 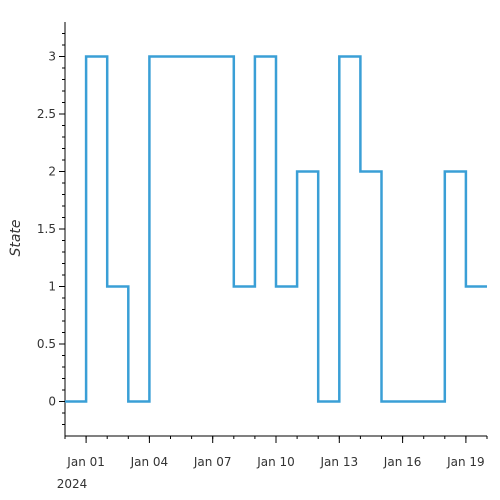 I want to click on x-tick-year-label: 2024, so click(x=72, y=484).